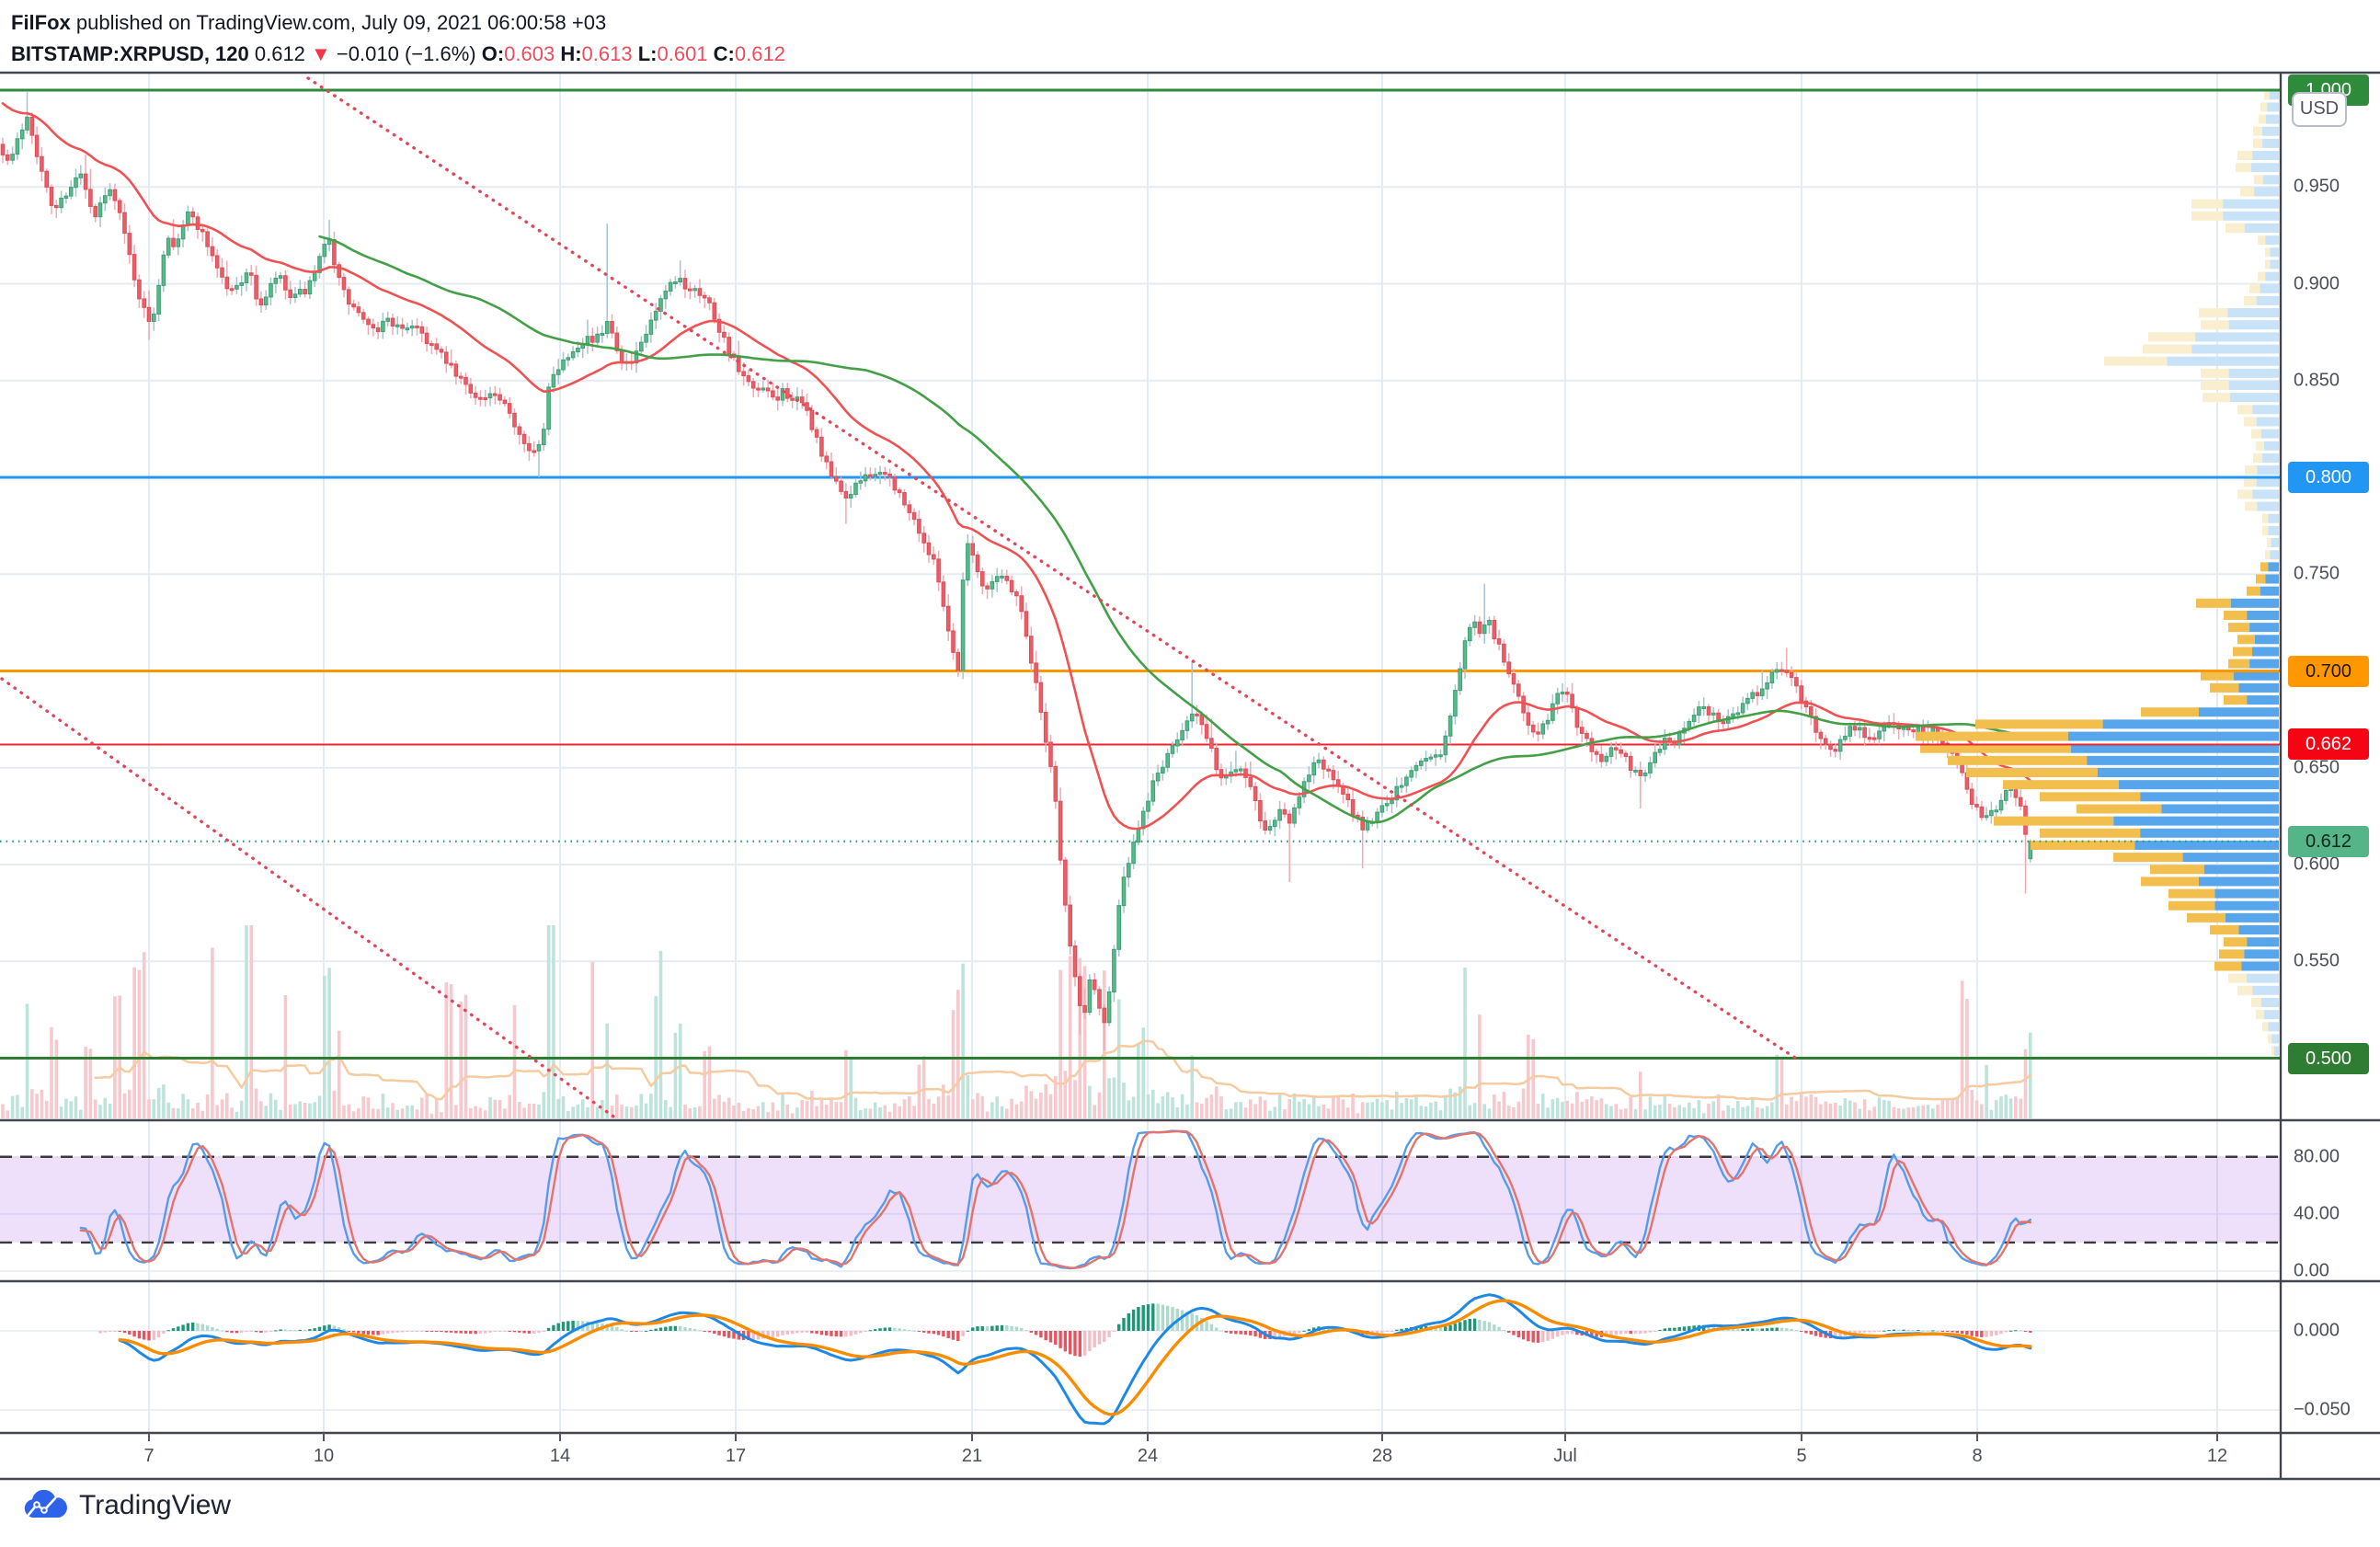 This screenshot has width=2380, height=1547. What do you see at coordinates (2317, 767) in the screenshot?
I see `price-tick-label: 0.650` at bounding box center [2317, 767].